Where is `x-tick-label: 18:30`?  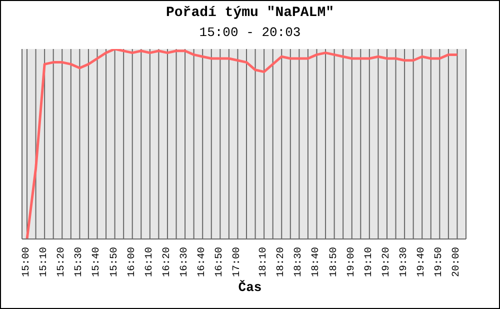 x-tick-label: 18:30 is located at coordinates (299, 262).